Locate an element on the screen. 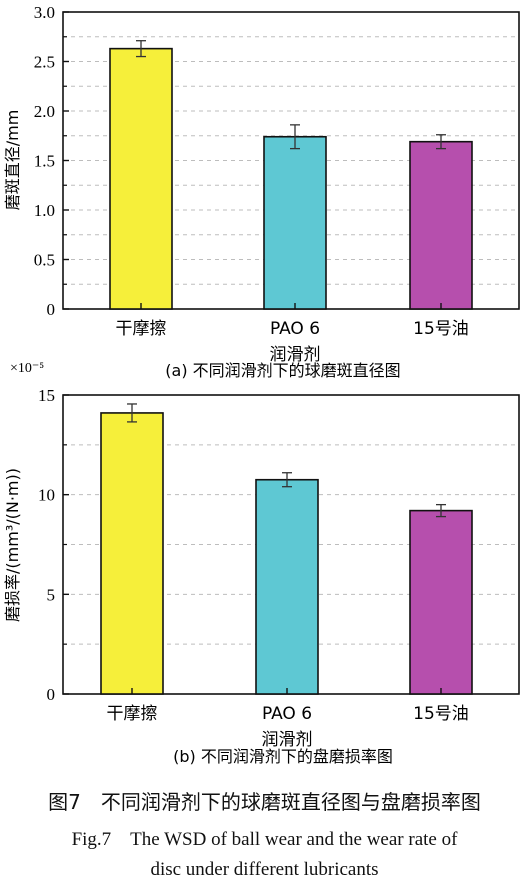  figure-caption-english-line2: disc under different lubricants is located at coordinates (264, 869).